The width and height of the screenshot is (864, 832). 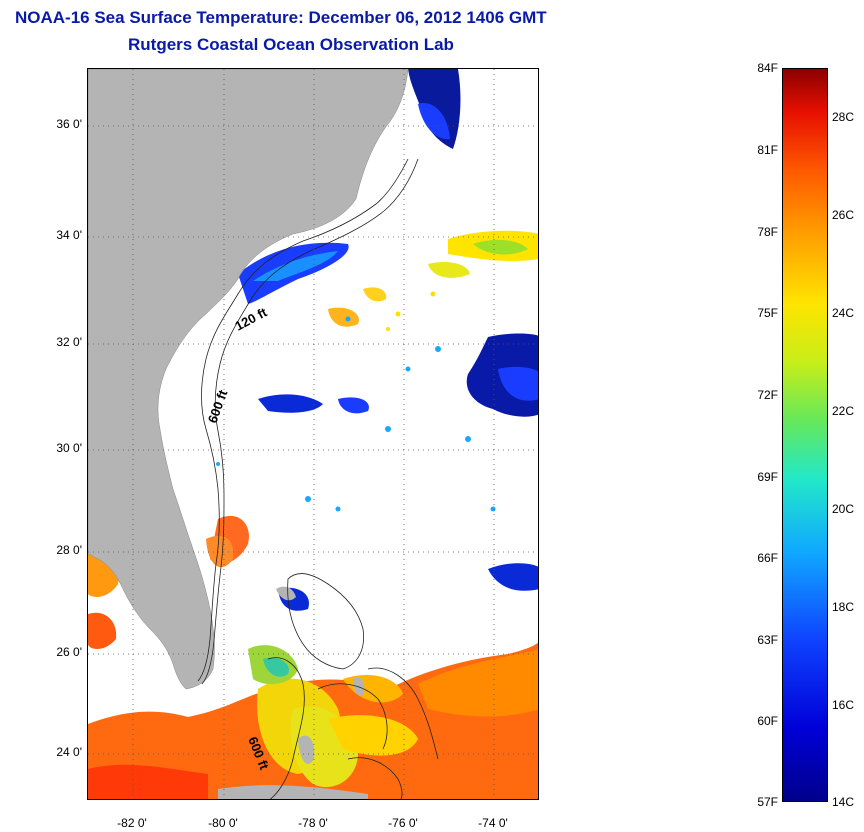 I want to click on colorbar-c-label: 28C, so click(x=843, y=117).